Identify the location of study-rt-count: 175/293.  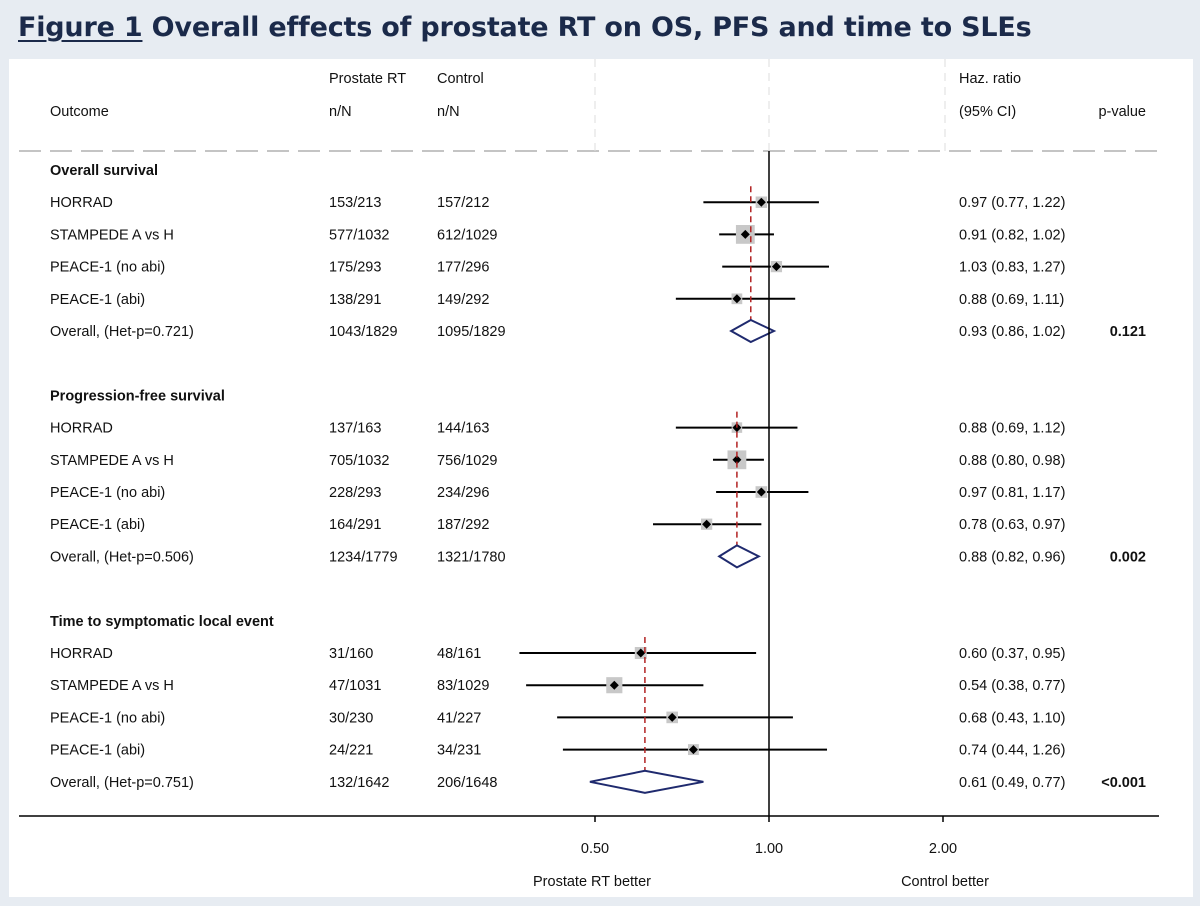
(355, 268).